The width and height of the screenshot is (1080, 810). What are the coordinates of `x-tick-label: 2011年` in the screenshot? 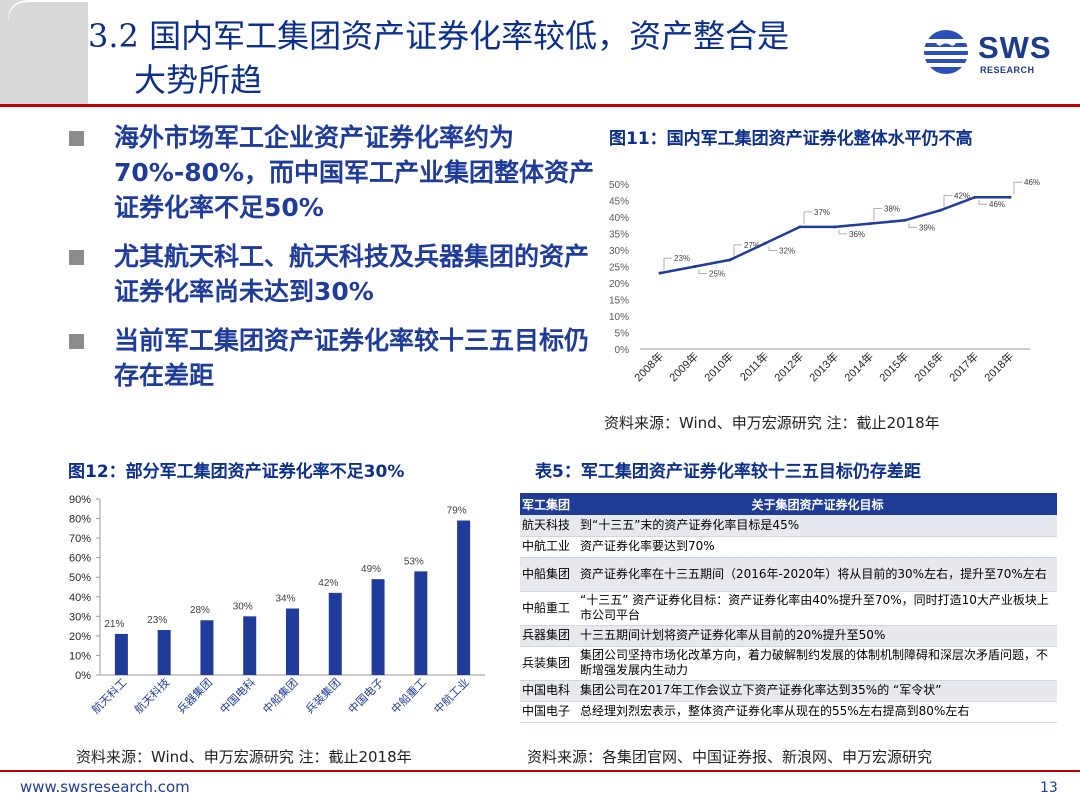 It's located at (754, 366).